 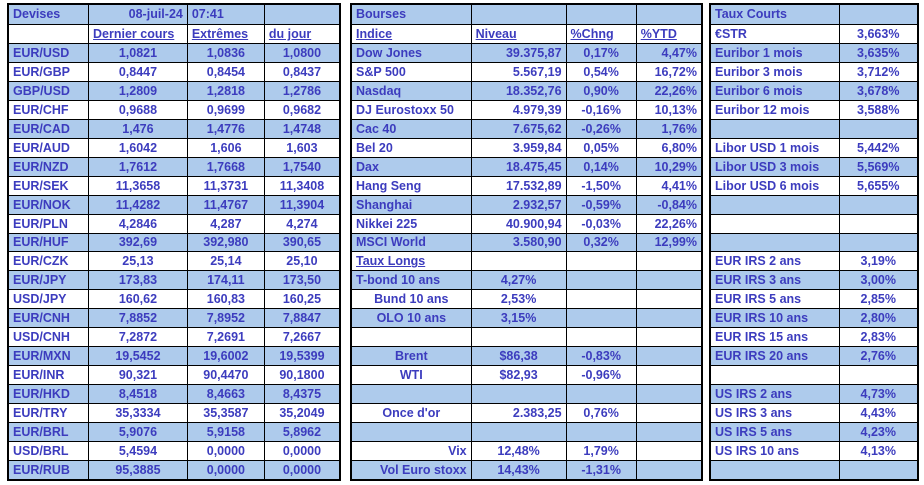 I want to click on du-jour-value: 1,2786, so click(x=301, y=90).